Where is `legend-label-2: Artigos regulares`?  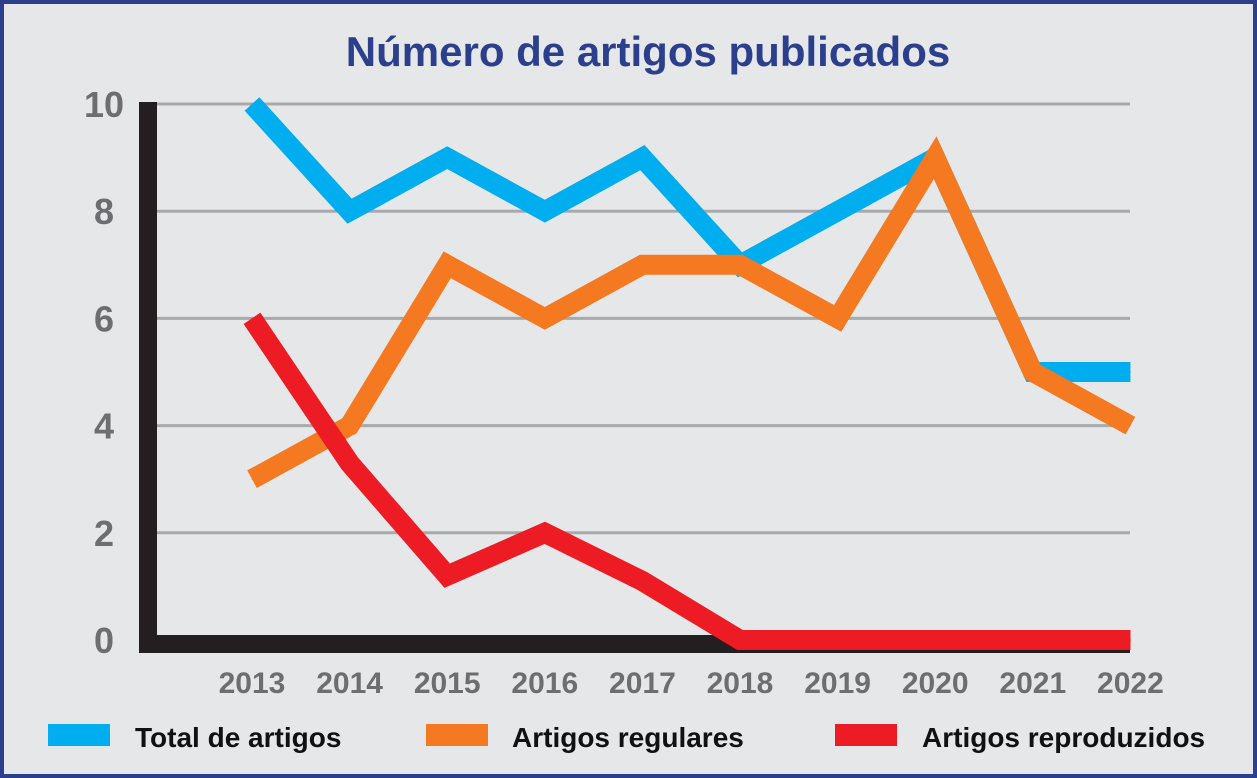 legend-label-2: Artigos regulares is located at coordinates (628, 737).